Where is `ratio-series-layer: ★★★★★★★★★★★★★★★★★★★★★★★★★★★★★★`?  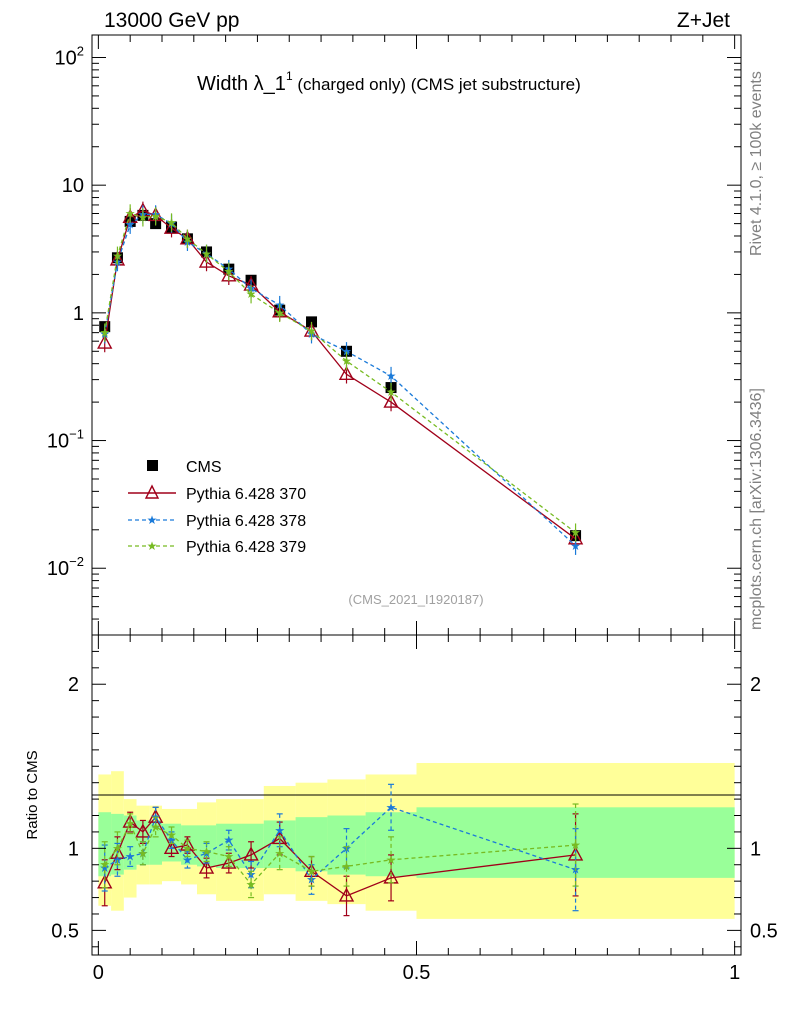
ratio-series-layer: ★★★★★★★★★★★★★★★★★★★★★★★★★★★★★★ is located at coordinates (340, 850).